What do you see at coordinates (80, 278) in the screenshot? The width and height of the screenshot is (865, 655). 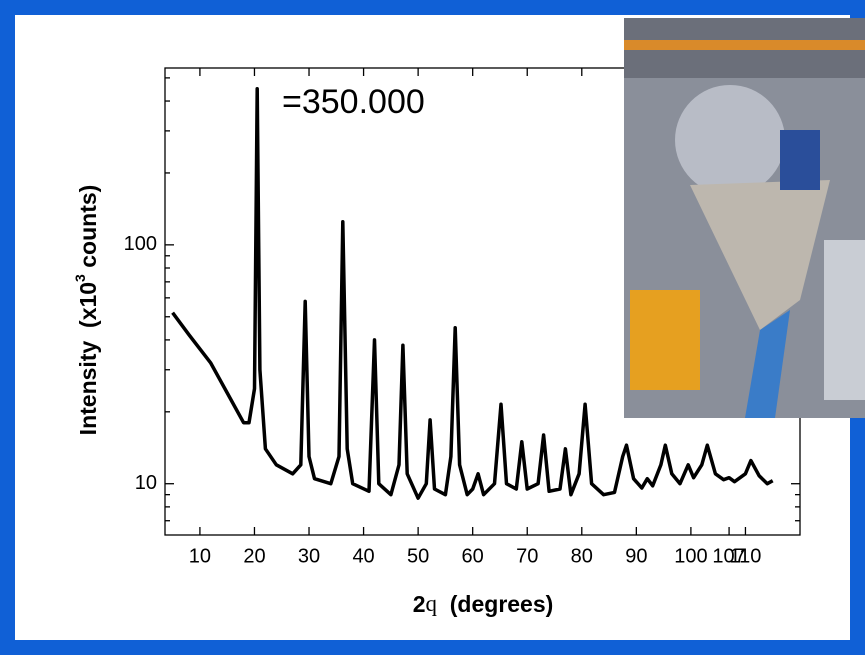 I see `y-label-sup: 3` at bounding box center [80, 278].